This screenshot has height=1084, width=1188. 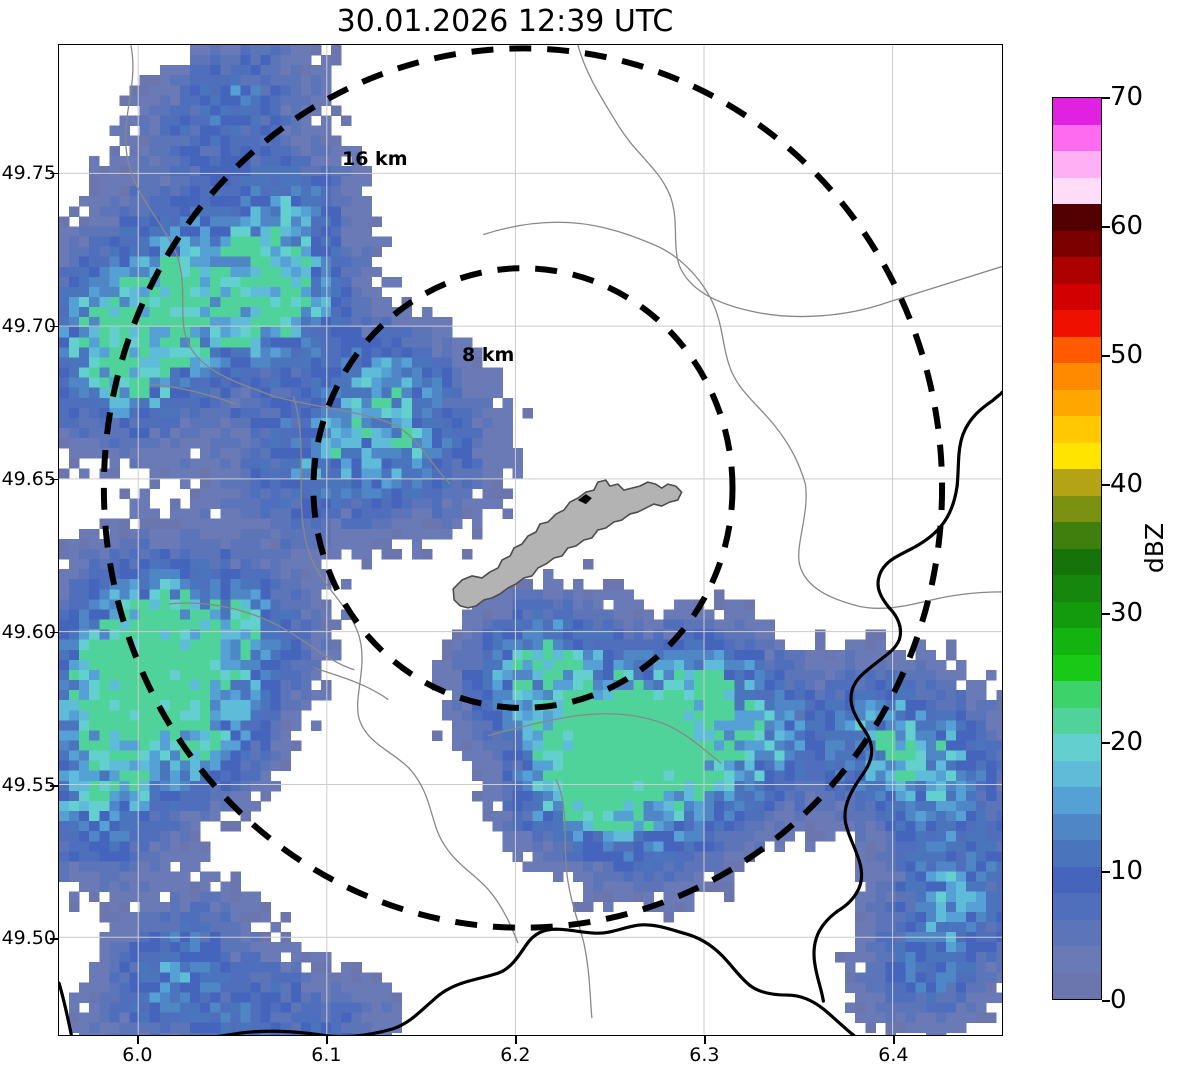 What do you see at coordinates (28, 784) in the screenshot?
I see `y-axis-tick-label: 49.55` at bounding box center [28, 784].